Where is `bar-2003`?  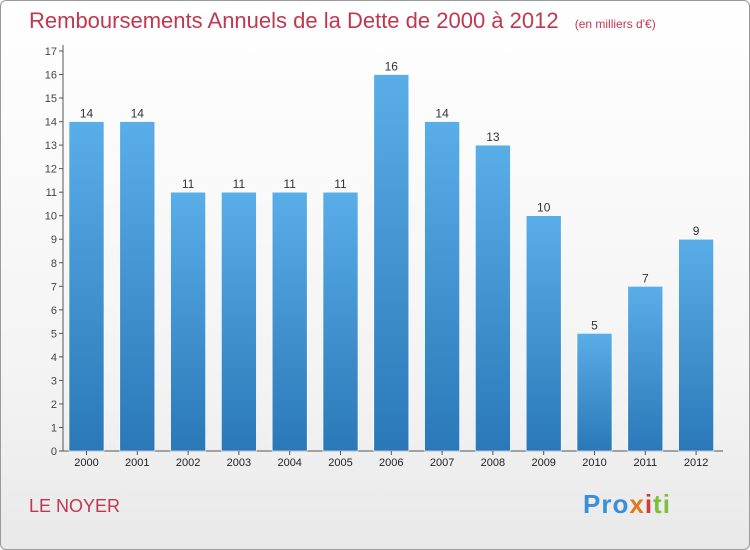
bar-2003 is located at coordinates (239, 321).